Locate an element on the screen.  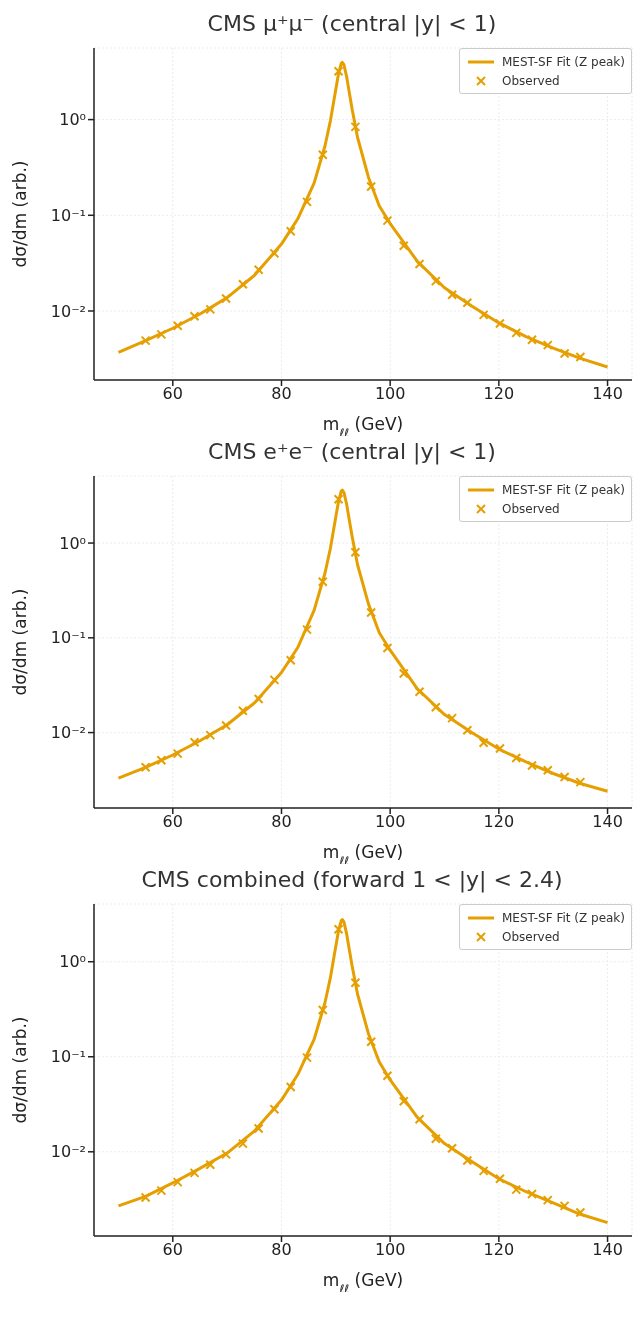
chart-title: CMS combined (forward 1 < |y| < 2.4) is located at coordinates (352, 880).